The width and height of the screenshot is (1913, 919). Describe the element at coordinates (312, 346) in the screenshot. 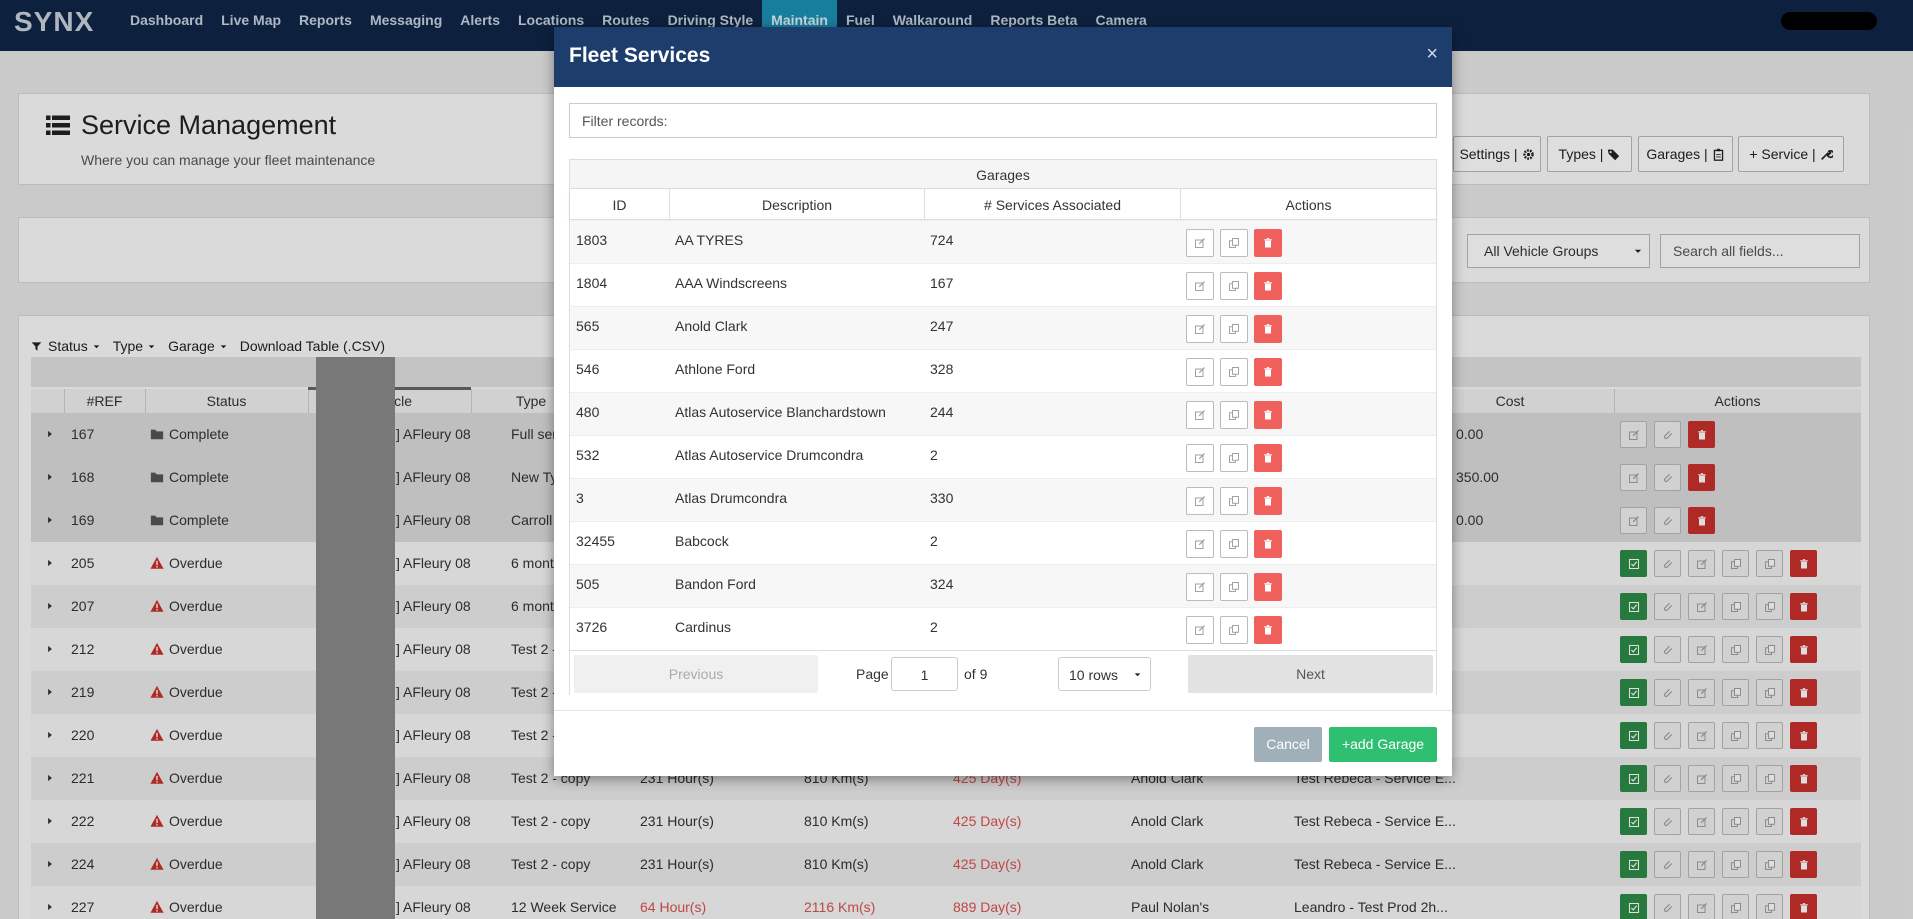

I see `toolbar-item: Download Table (.CSV)` at that location.